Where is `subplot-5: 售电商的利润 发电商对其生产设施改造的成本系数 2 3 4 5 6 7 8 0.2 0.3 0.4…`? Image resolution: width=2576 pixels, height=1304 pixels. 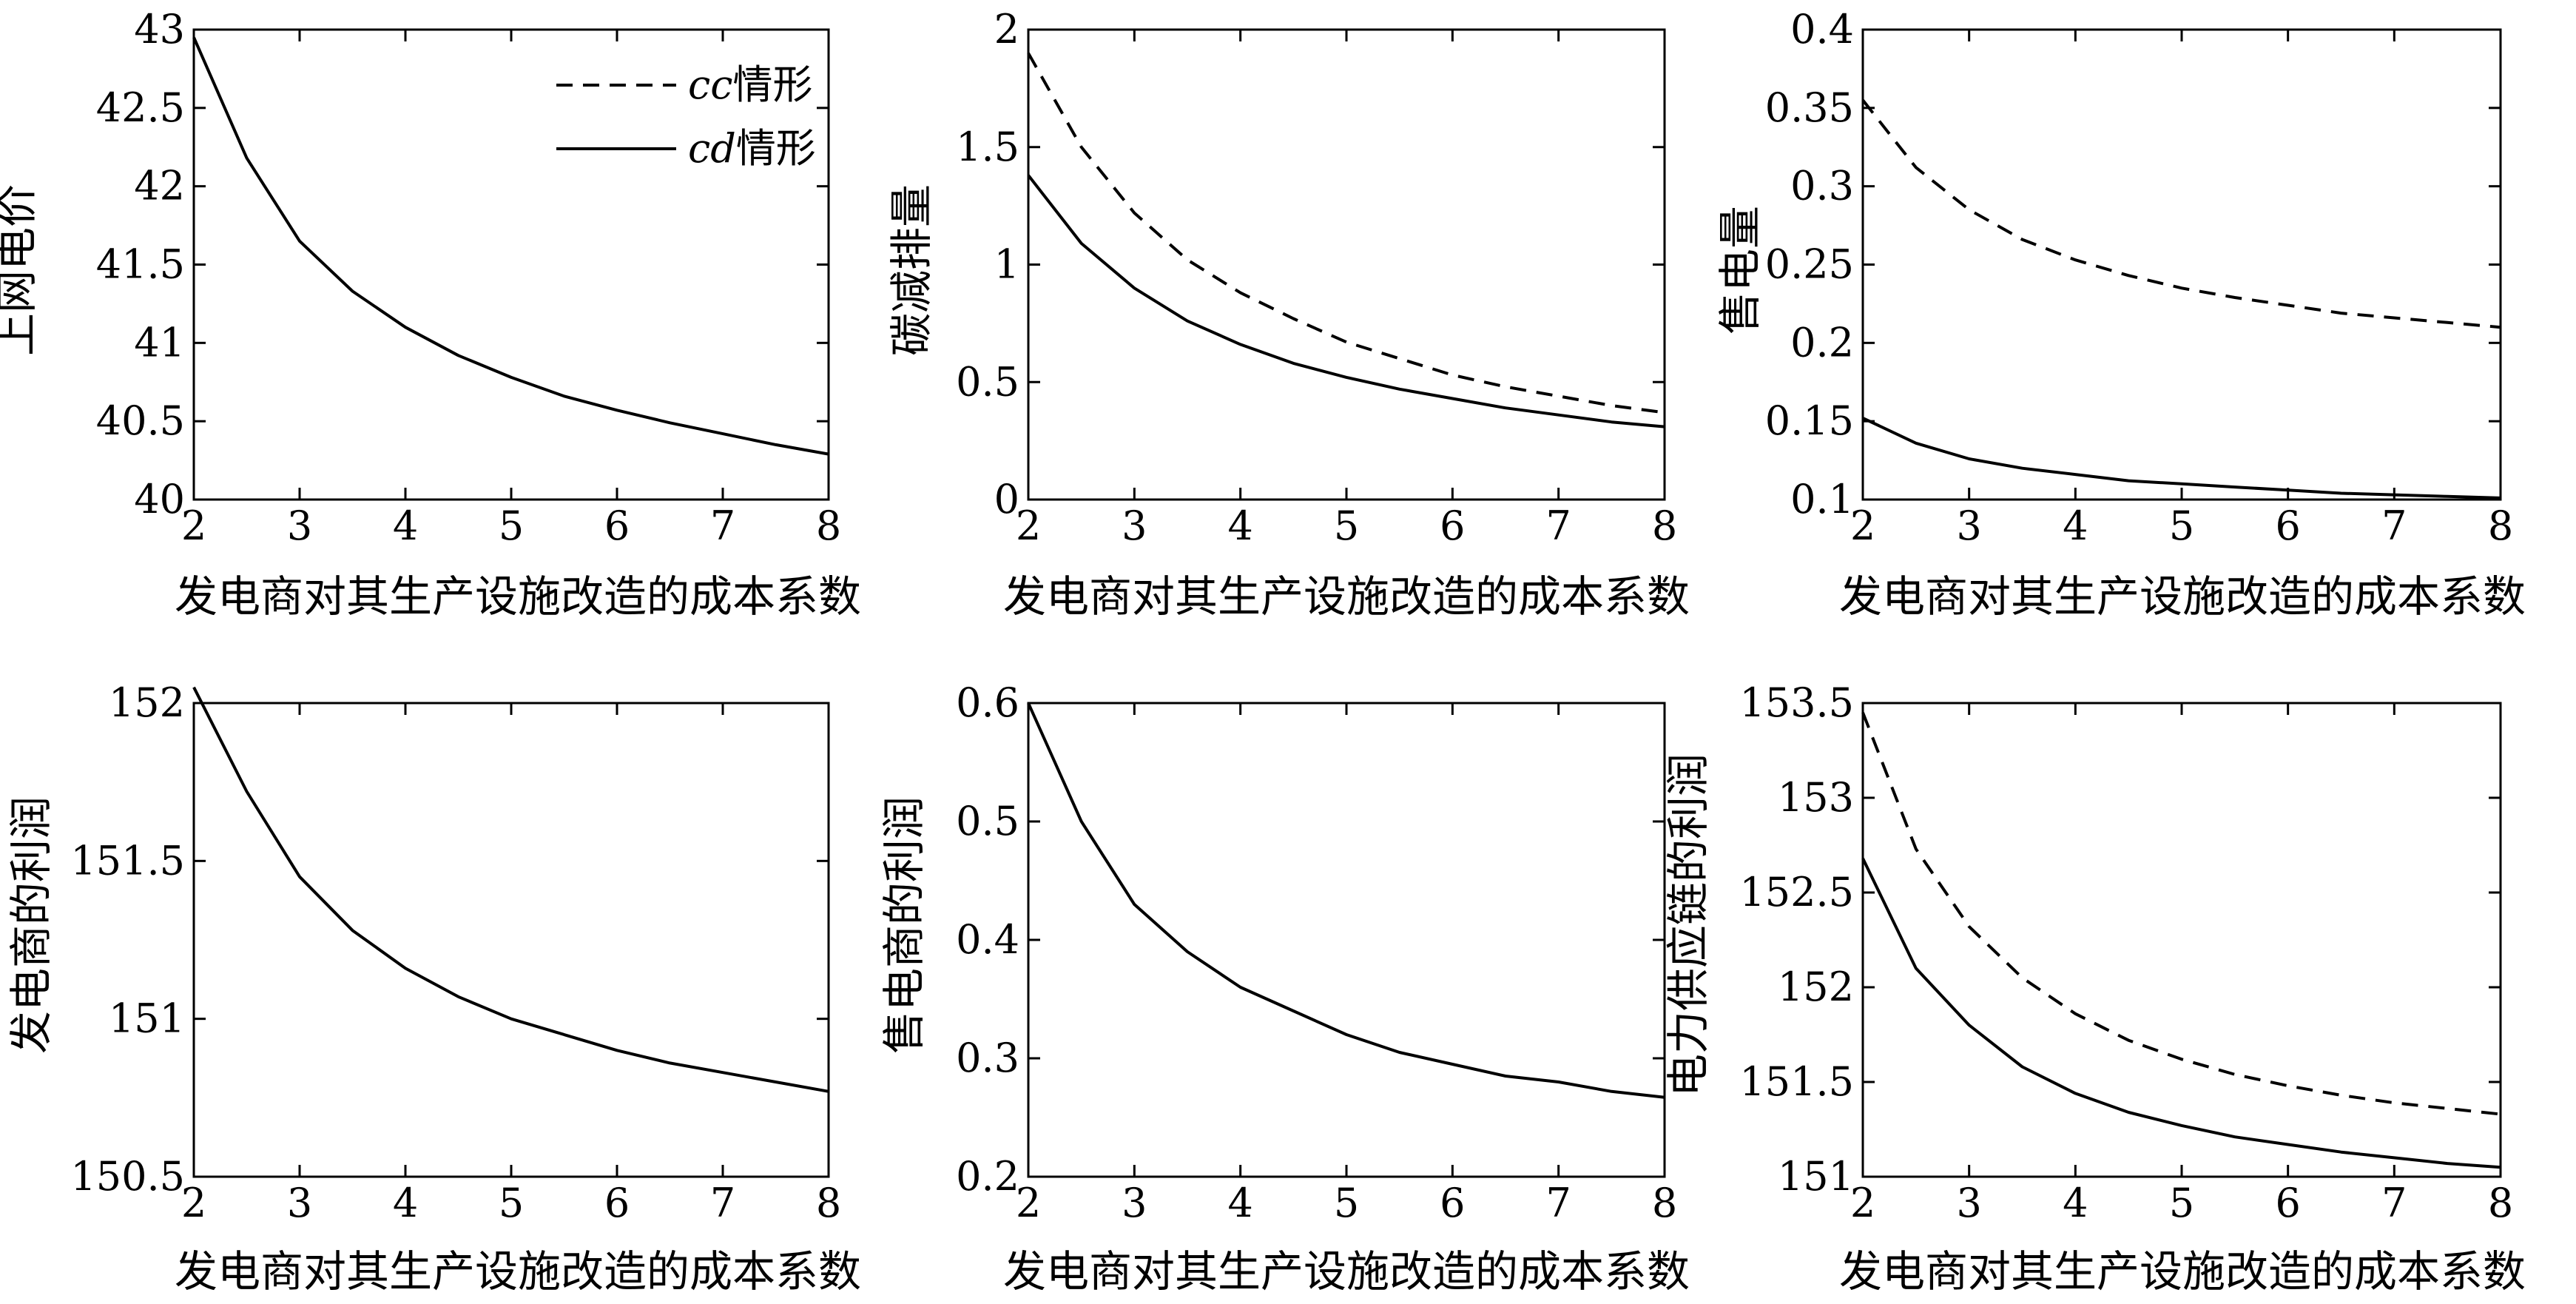 subplot-5: 售电商的利润 发电商对其生产设施改造的成本系数 2 3 4 5 6 7 8 0.2 0.3 0.4… is located at coordinates (1284, 988).